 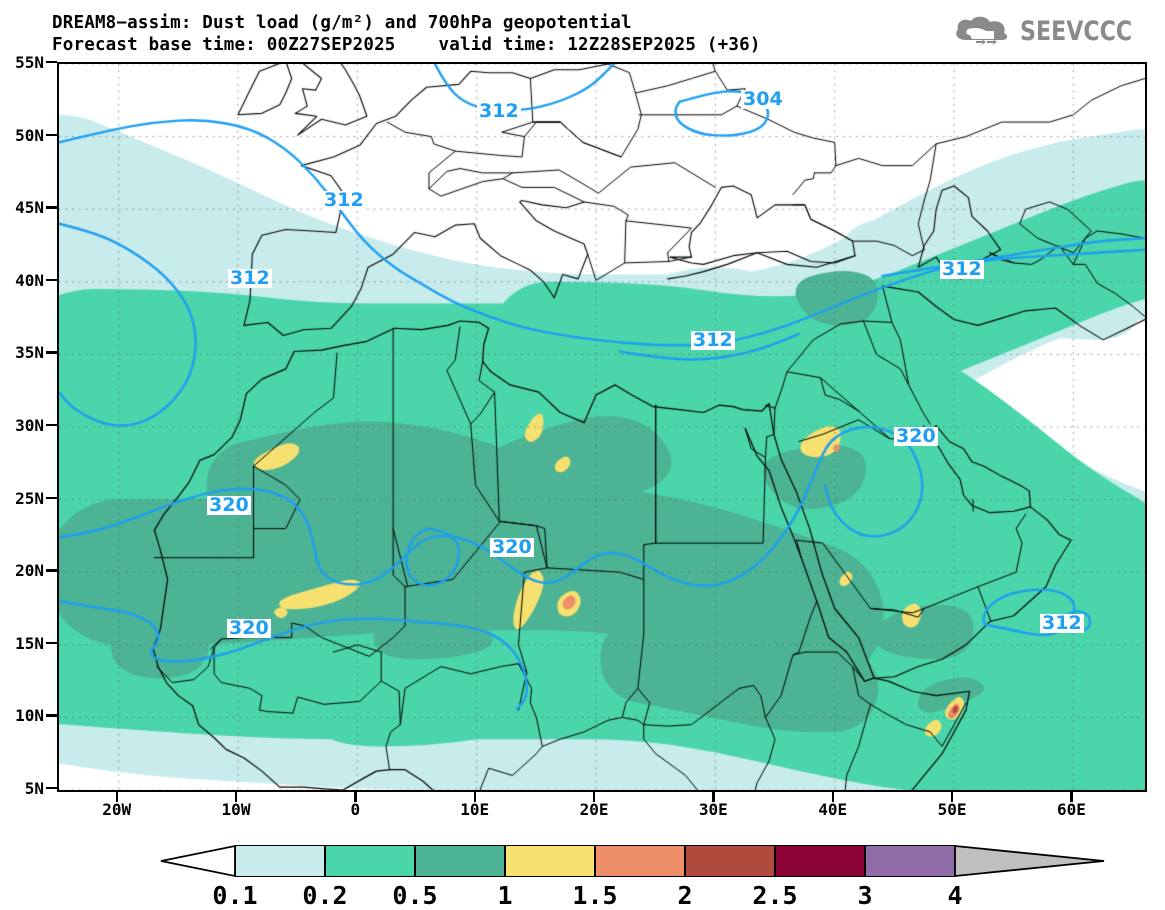 What do you see at coordinates (236, 809) in the screenshot?
I see `lon-tick-label: 10W` at bounding box center [236, 809].